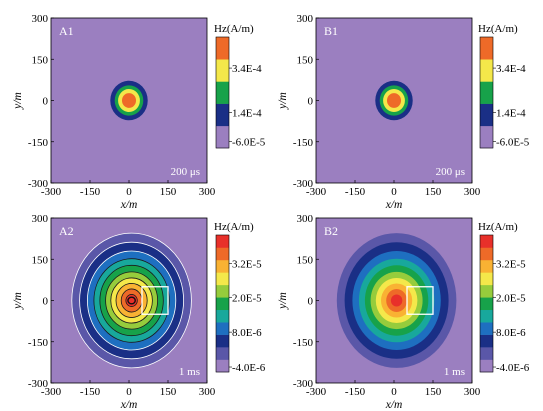  What do you see at coordinates (185, 172) in the screenshot?
I see `time-label: 200 μs` at bounding box center [185, 172].